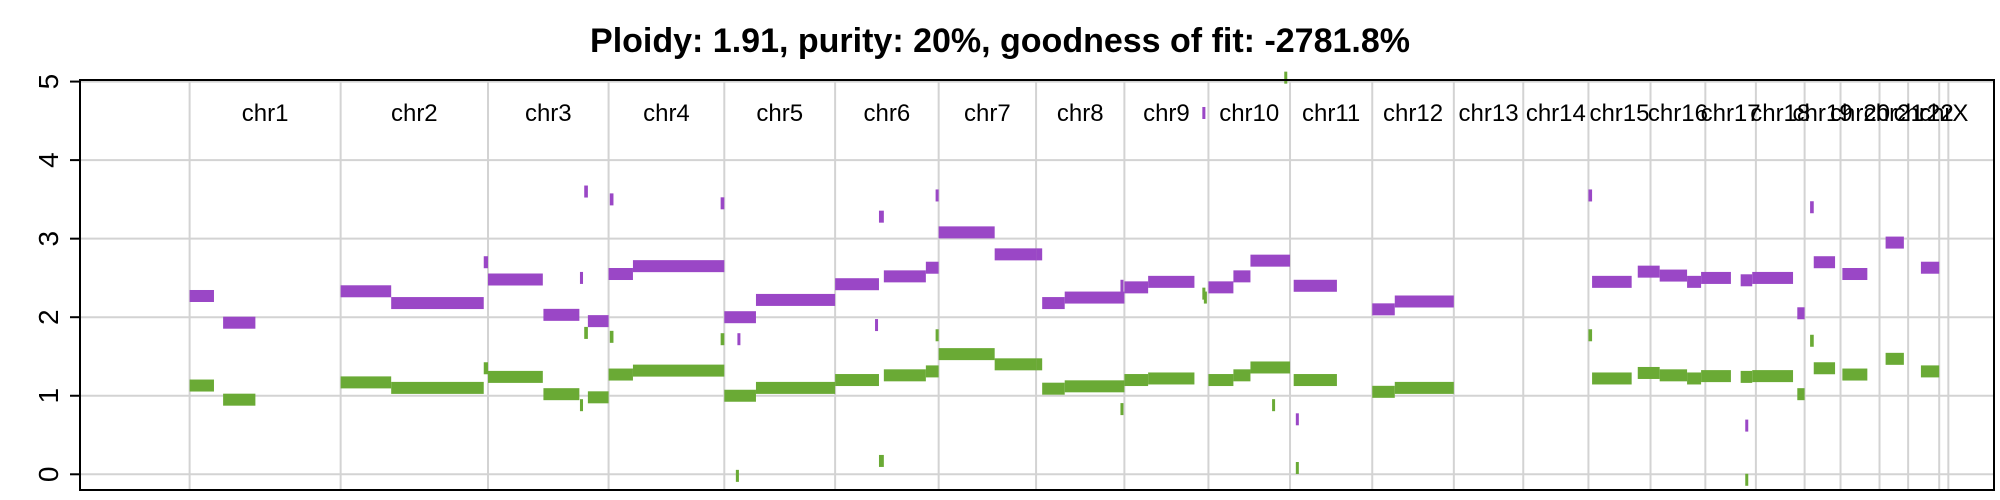  I want to click on chromosome-label: chr5, so click(779, 113).